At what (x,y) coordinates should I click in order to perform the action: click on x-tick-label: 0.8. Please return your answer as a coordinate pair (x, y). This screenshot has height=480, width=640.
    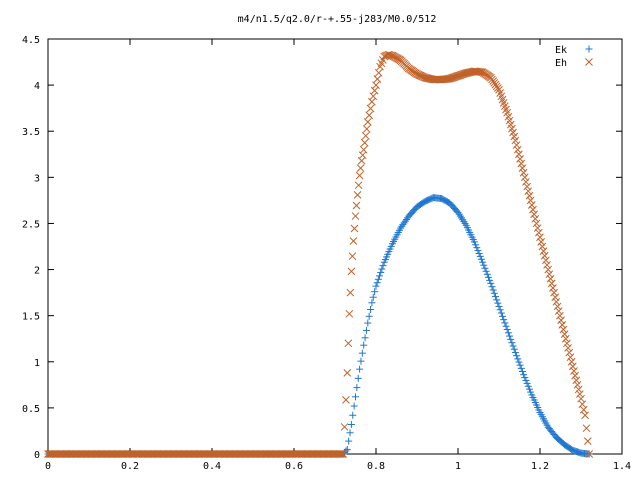
    Looking at the image, I should click on (376, 466).